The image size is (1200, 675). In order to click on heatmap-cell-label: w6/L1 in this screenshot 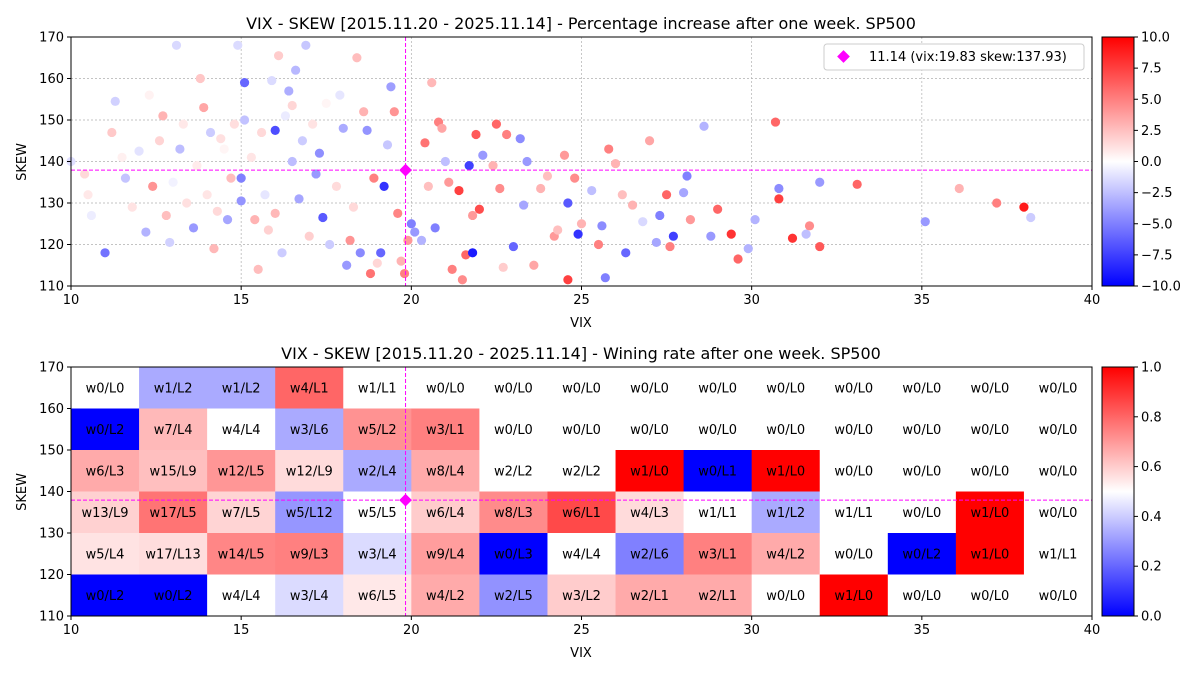, I will do `click(581, 513)`.